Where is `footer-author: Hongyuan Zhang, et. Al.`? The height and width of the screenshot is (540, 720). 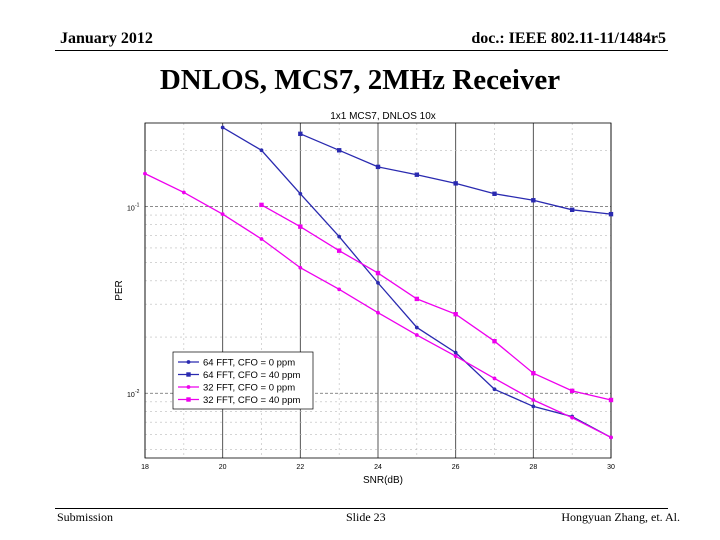 footer-author: Hongyuan Zhang, et. Al. is located at coordinates (620, 517).